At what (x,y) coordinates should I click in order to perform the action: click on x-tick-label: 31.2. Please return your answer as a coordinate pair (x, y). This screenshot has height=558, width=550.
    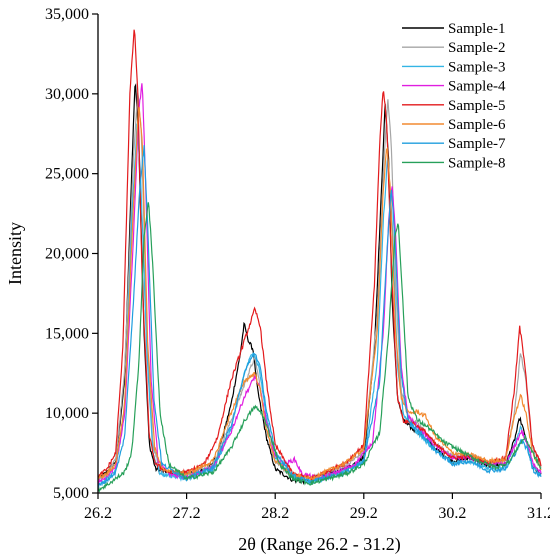
    Looking at the image, I should click on (538, 513).